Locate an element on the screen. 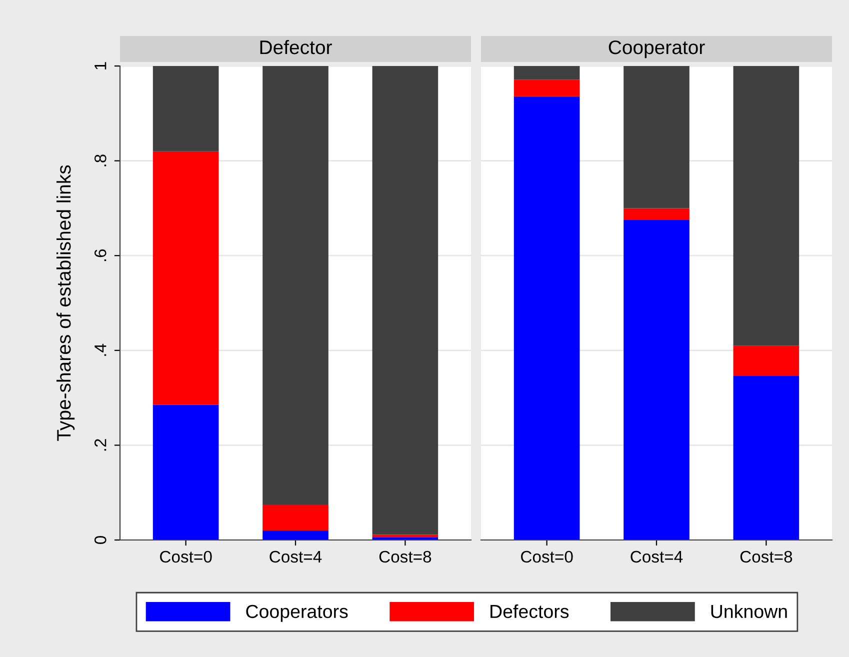 The height and width of the screenshot is (657, 849). legend-label: Defectors is located at coordinates (529, 611).